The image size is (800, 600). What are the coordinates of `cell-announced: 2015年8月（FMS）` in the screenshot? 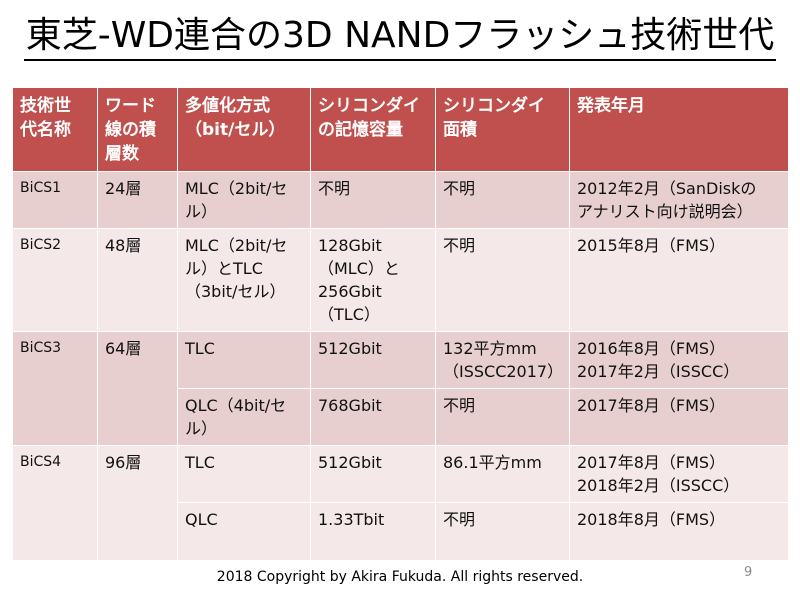 It's located at (679, 280).